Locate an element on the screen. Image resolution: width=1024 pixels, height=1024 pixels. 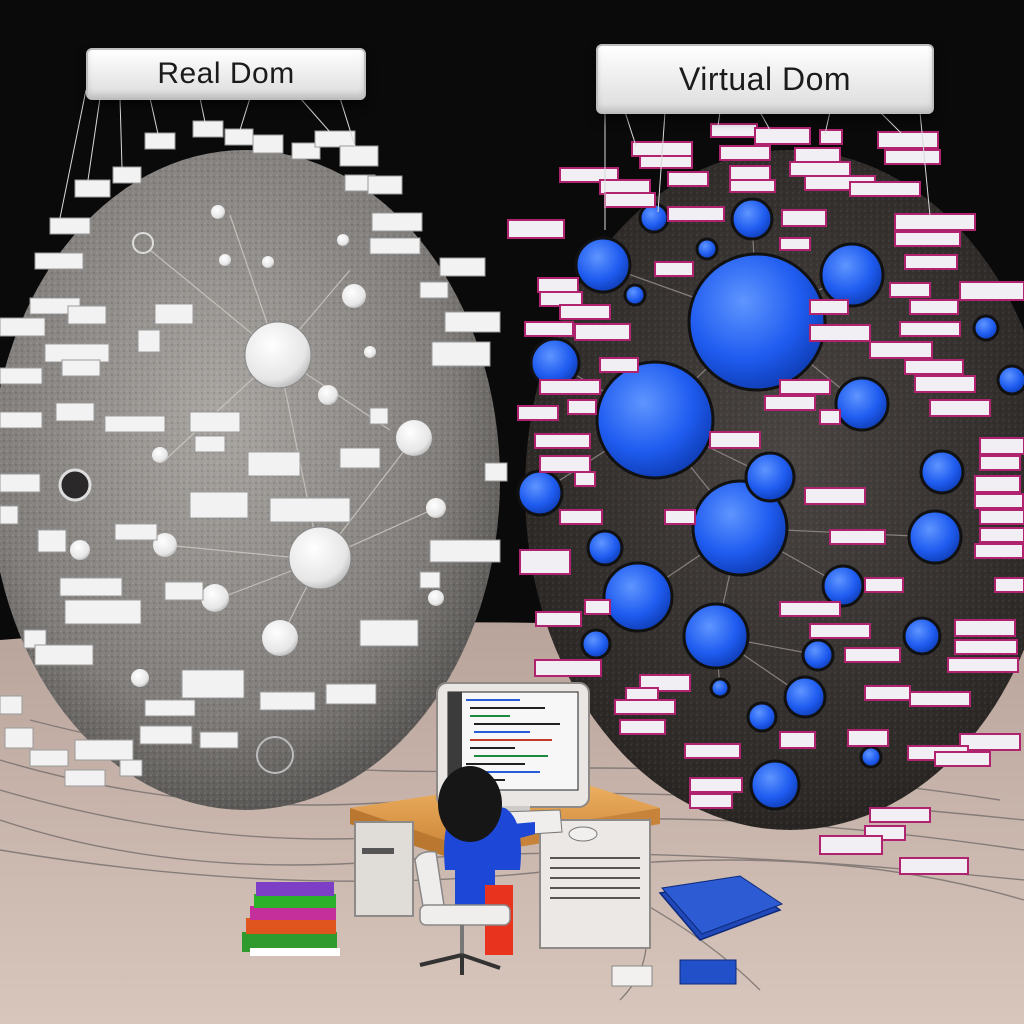
real-dom-sign-strings is located at coordinates (207, 154).